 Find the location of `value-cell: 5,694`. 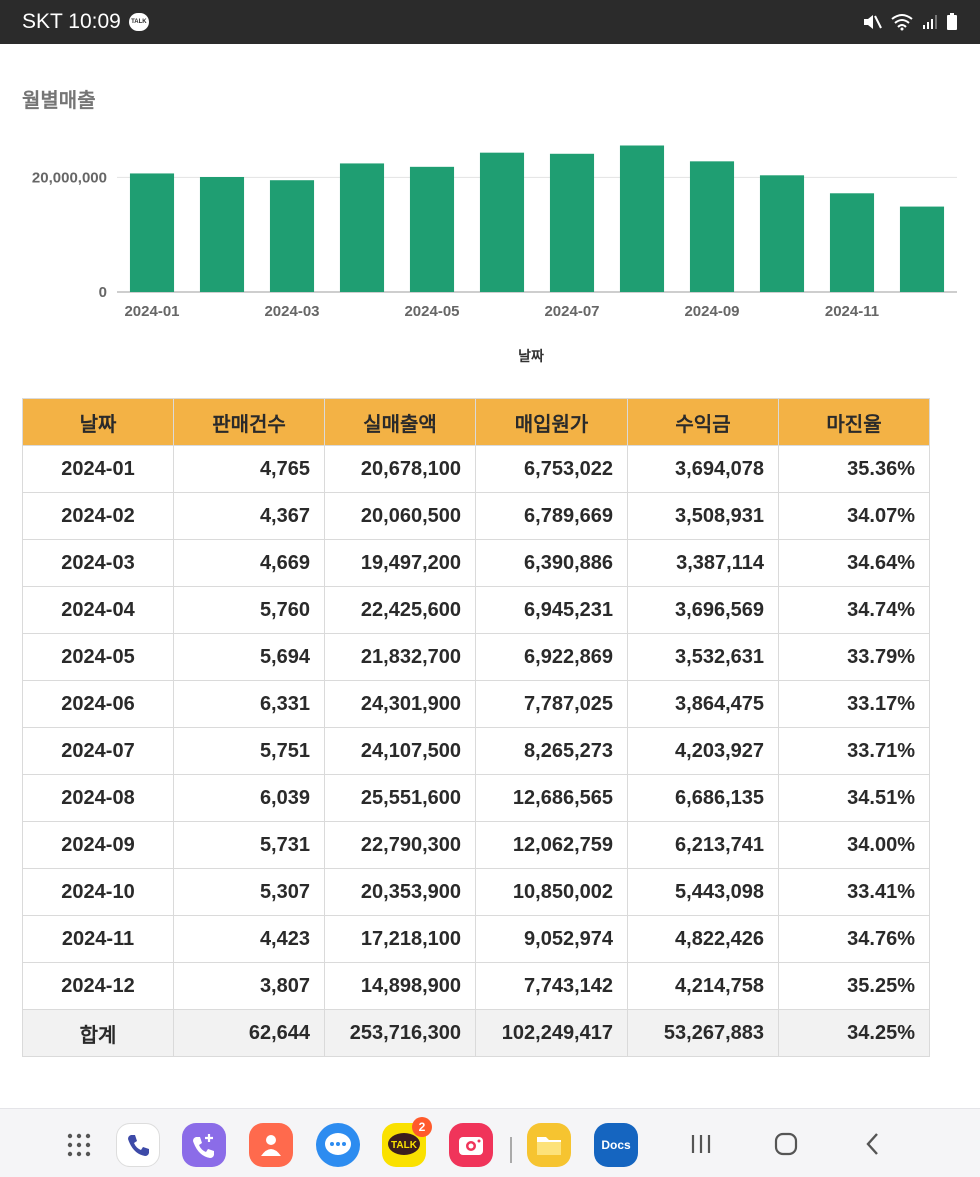

value-cell: 5,694 is located at coordinates (249, 657).